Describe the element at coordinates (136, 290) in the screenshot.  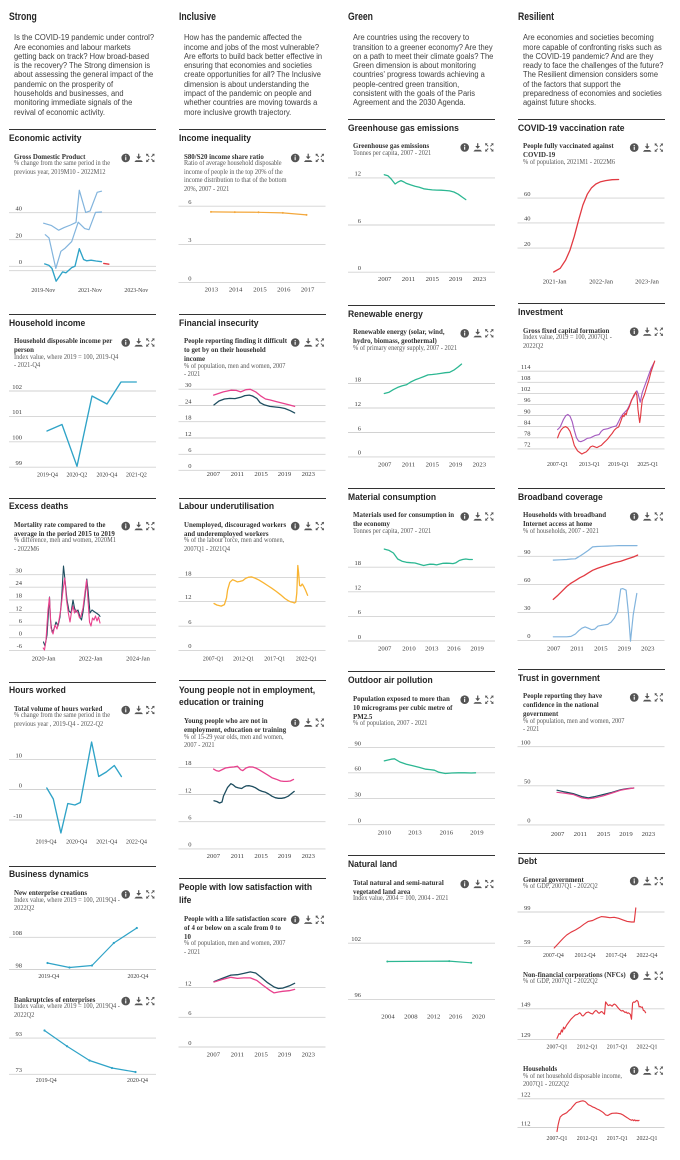
I see `svg-text: 2023-Nov` at that location.